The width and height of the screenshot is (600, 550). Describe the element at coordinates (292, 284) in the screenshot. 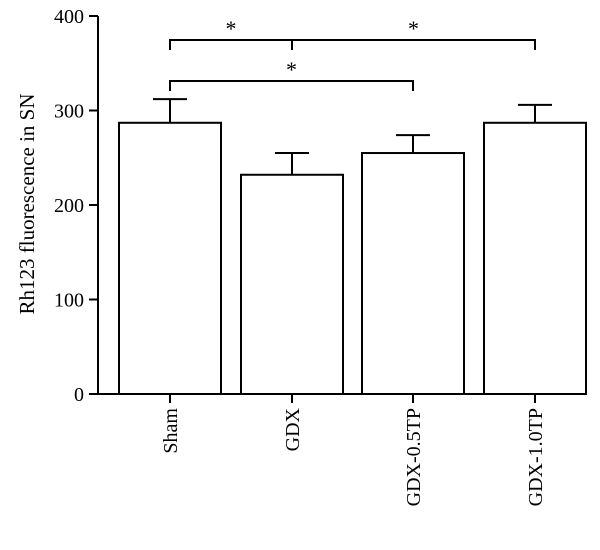

I see `bar-gdx` at that location.